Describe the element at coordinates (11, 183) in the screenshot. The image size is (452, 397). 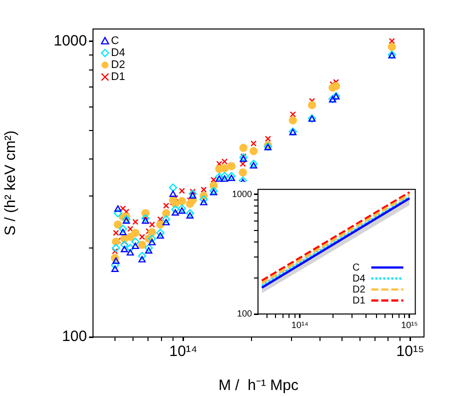
I see `y-axis-title: S / (h² keV cm²)` at that location.